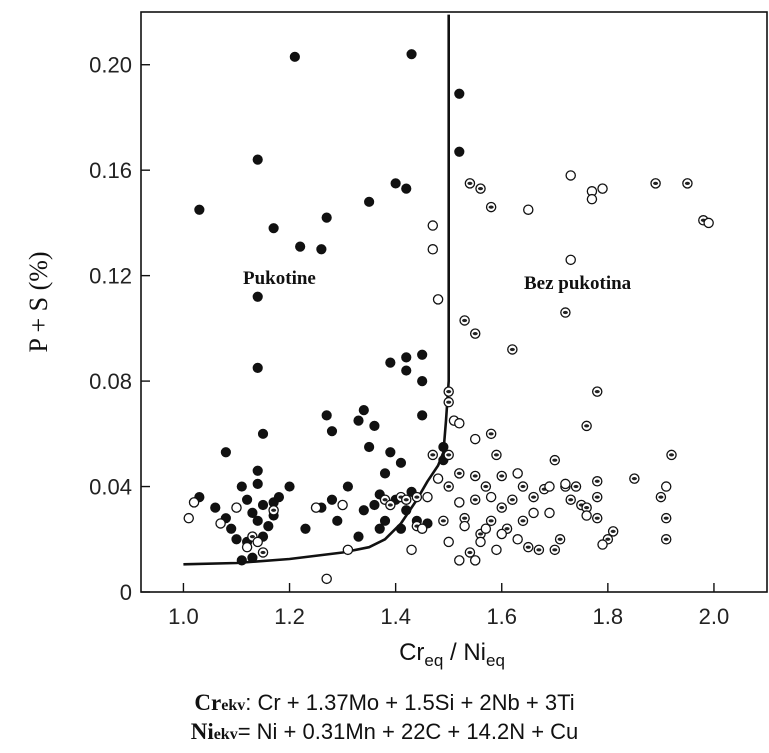 The image size is (769, 753). Describe the element at coordinates (279, 278) in the screenshot. I see `region-label-left: Pukotine` at that location.